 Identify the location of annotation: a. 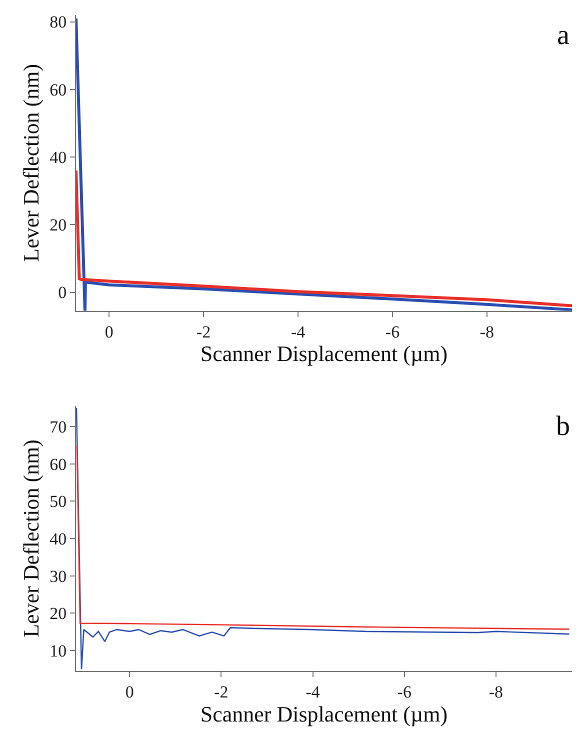
(563, 35).